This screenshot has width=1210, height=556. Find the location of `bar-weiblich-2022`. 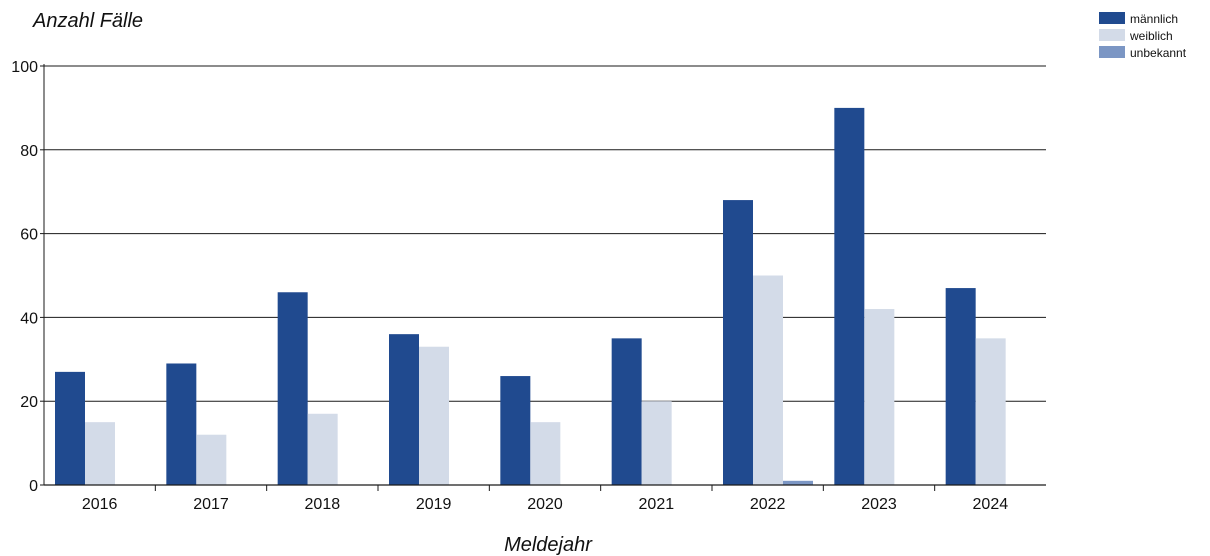

bar-weiblich-2022 is located at coordinates (768, 380).